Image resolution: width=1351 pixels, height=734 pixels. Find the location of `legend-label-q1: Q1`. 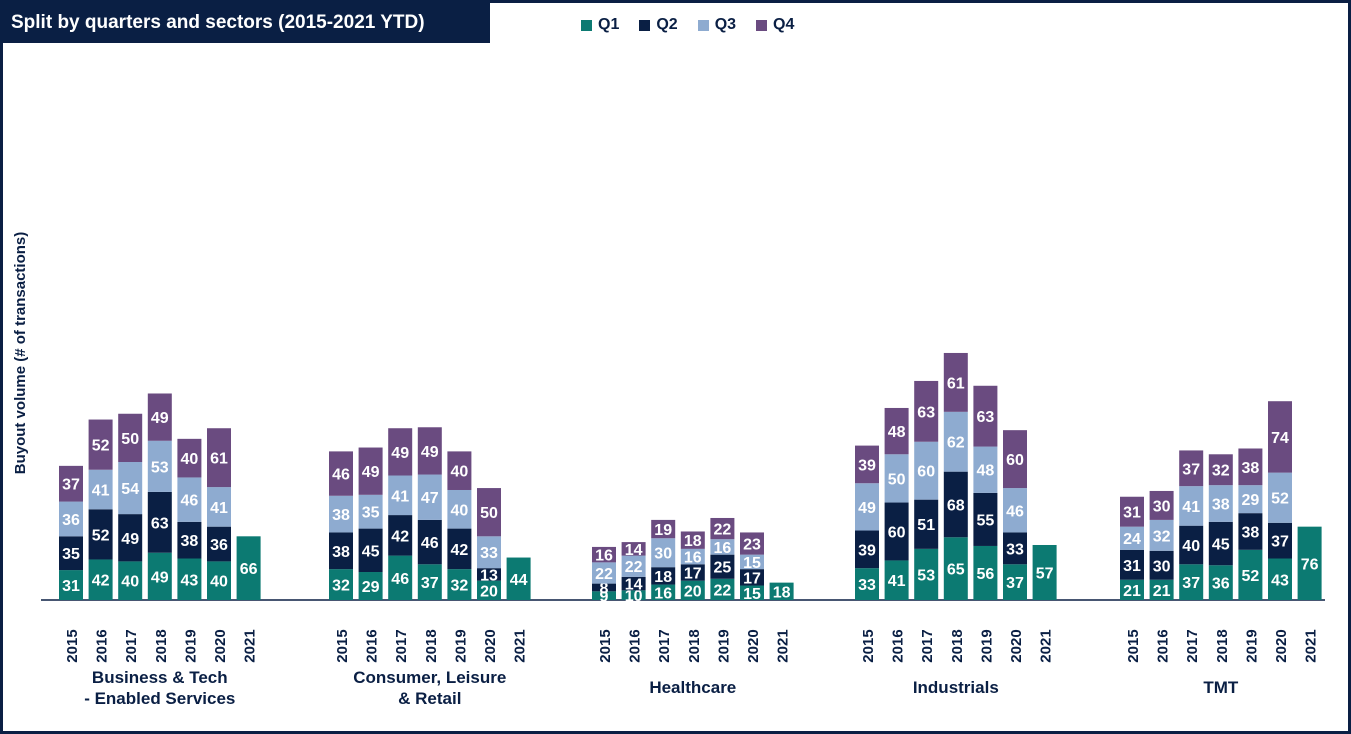

legend-label-q1: Q1 is located at coordinates (609, 24).